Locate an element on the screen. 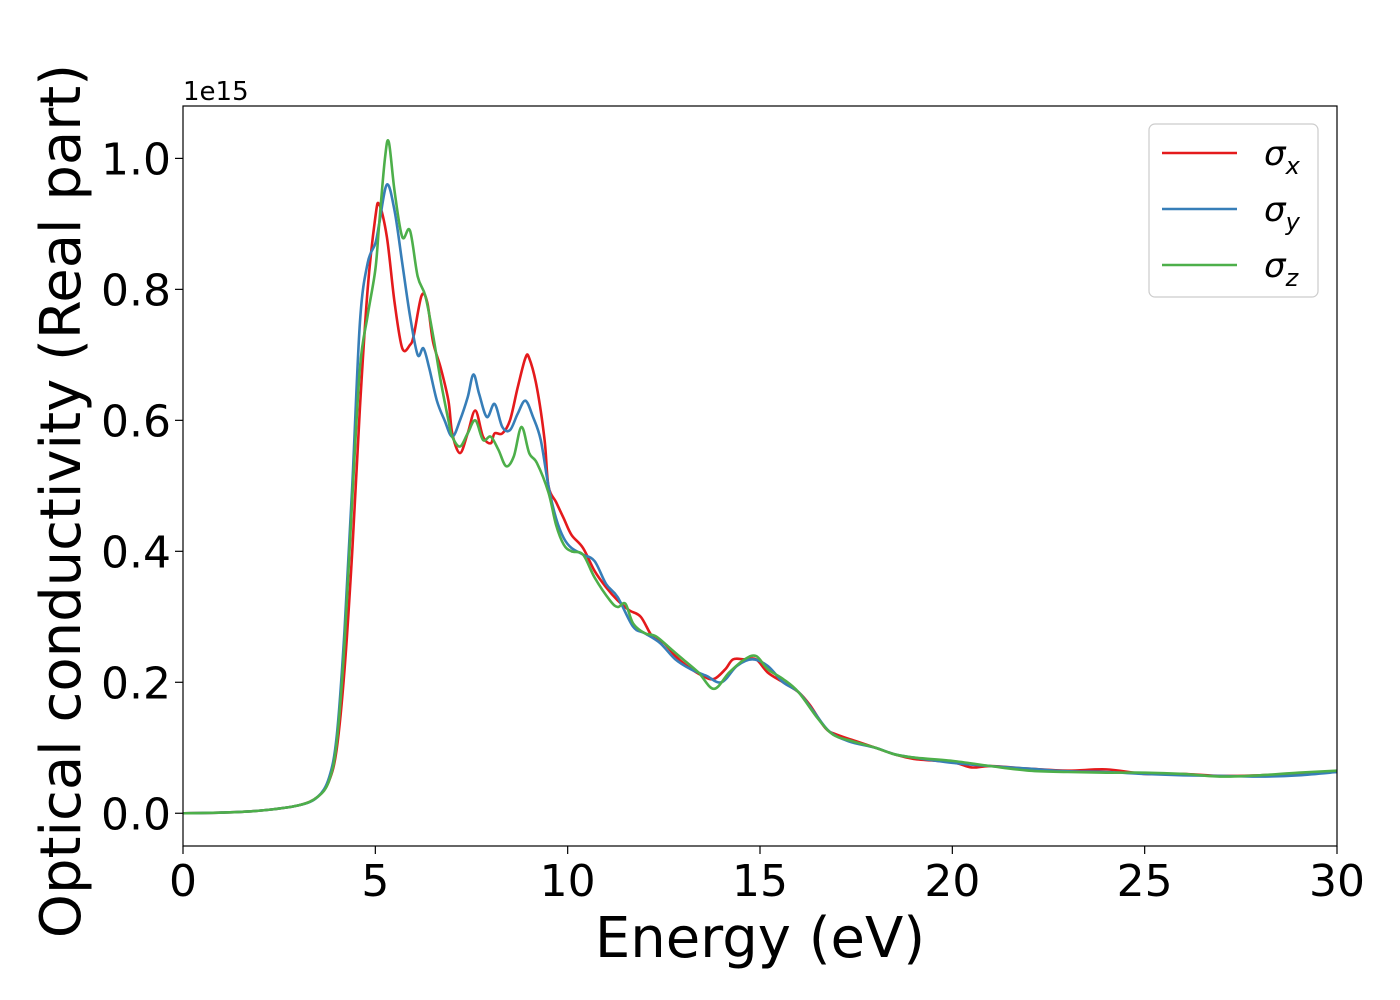 The height and width of the screenshot is (1000, 1400). y-tick-label: 0.0 is located at coordinates (136, 814).